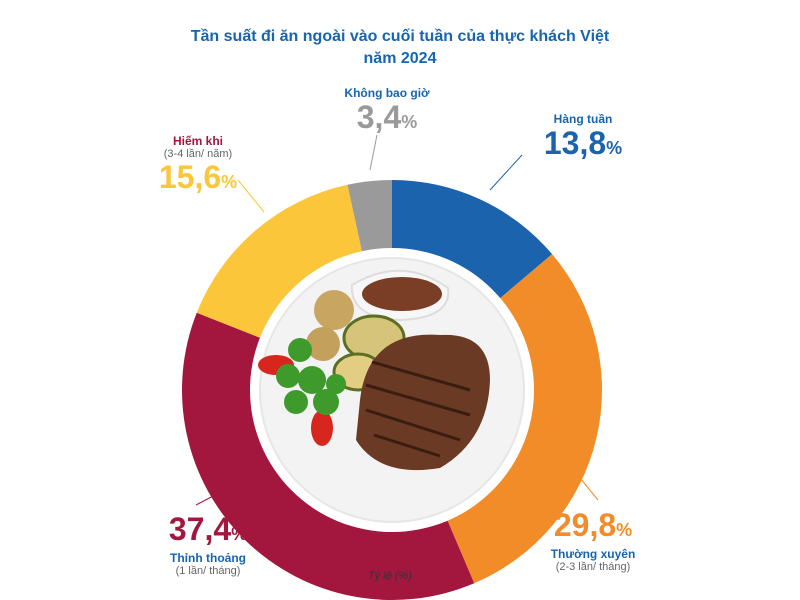 The height and width of the screenshot is (600, 800). I want to click on unit-note: Tỷ lệ (%), so click(390, 576).